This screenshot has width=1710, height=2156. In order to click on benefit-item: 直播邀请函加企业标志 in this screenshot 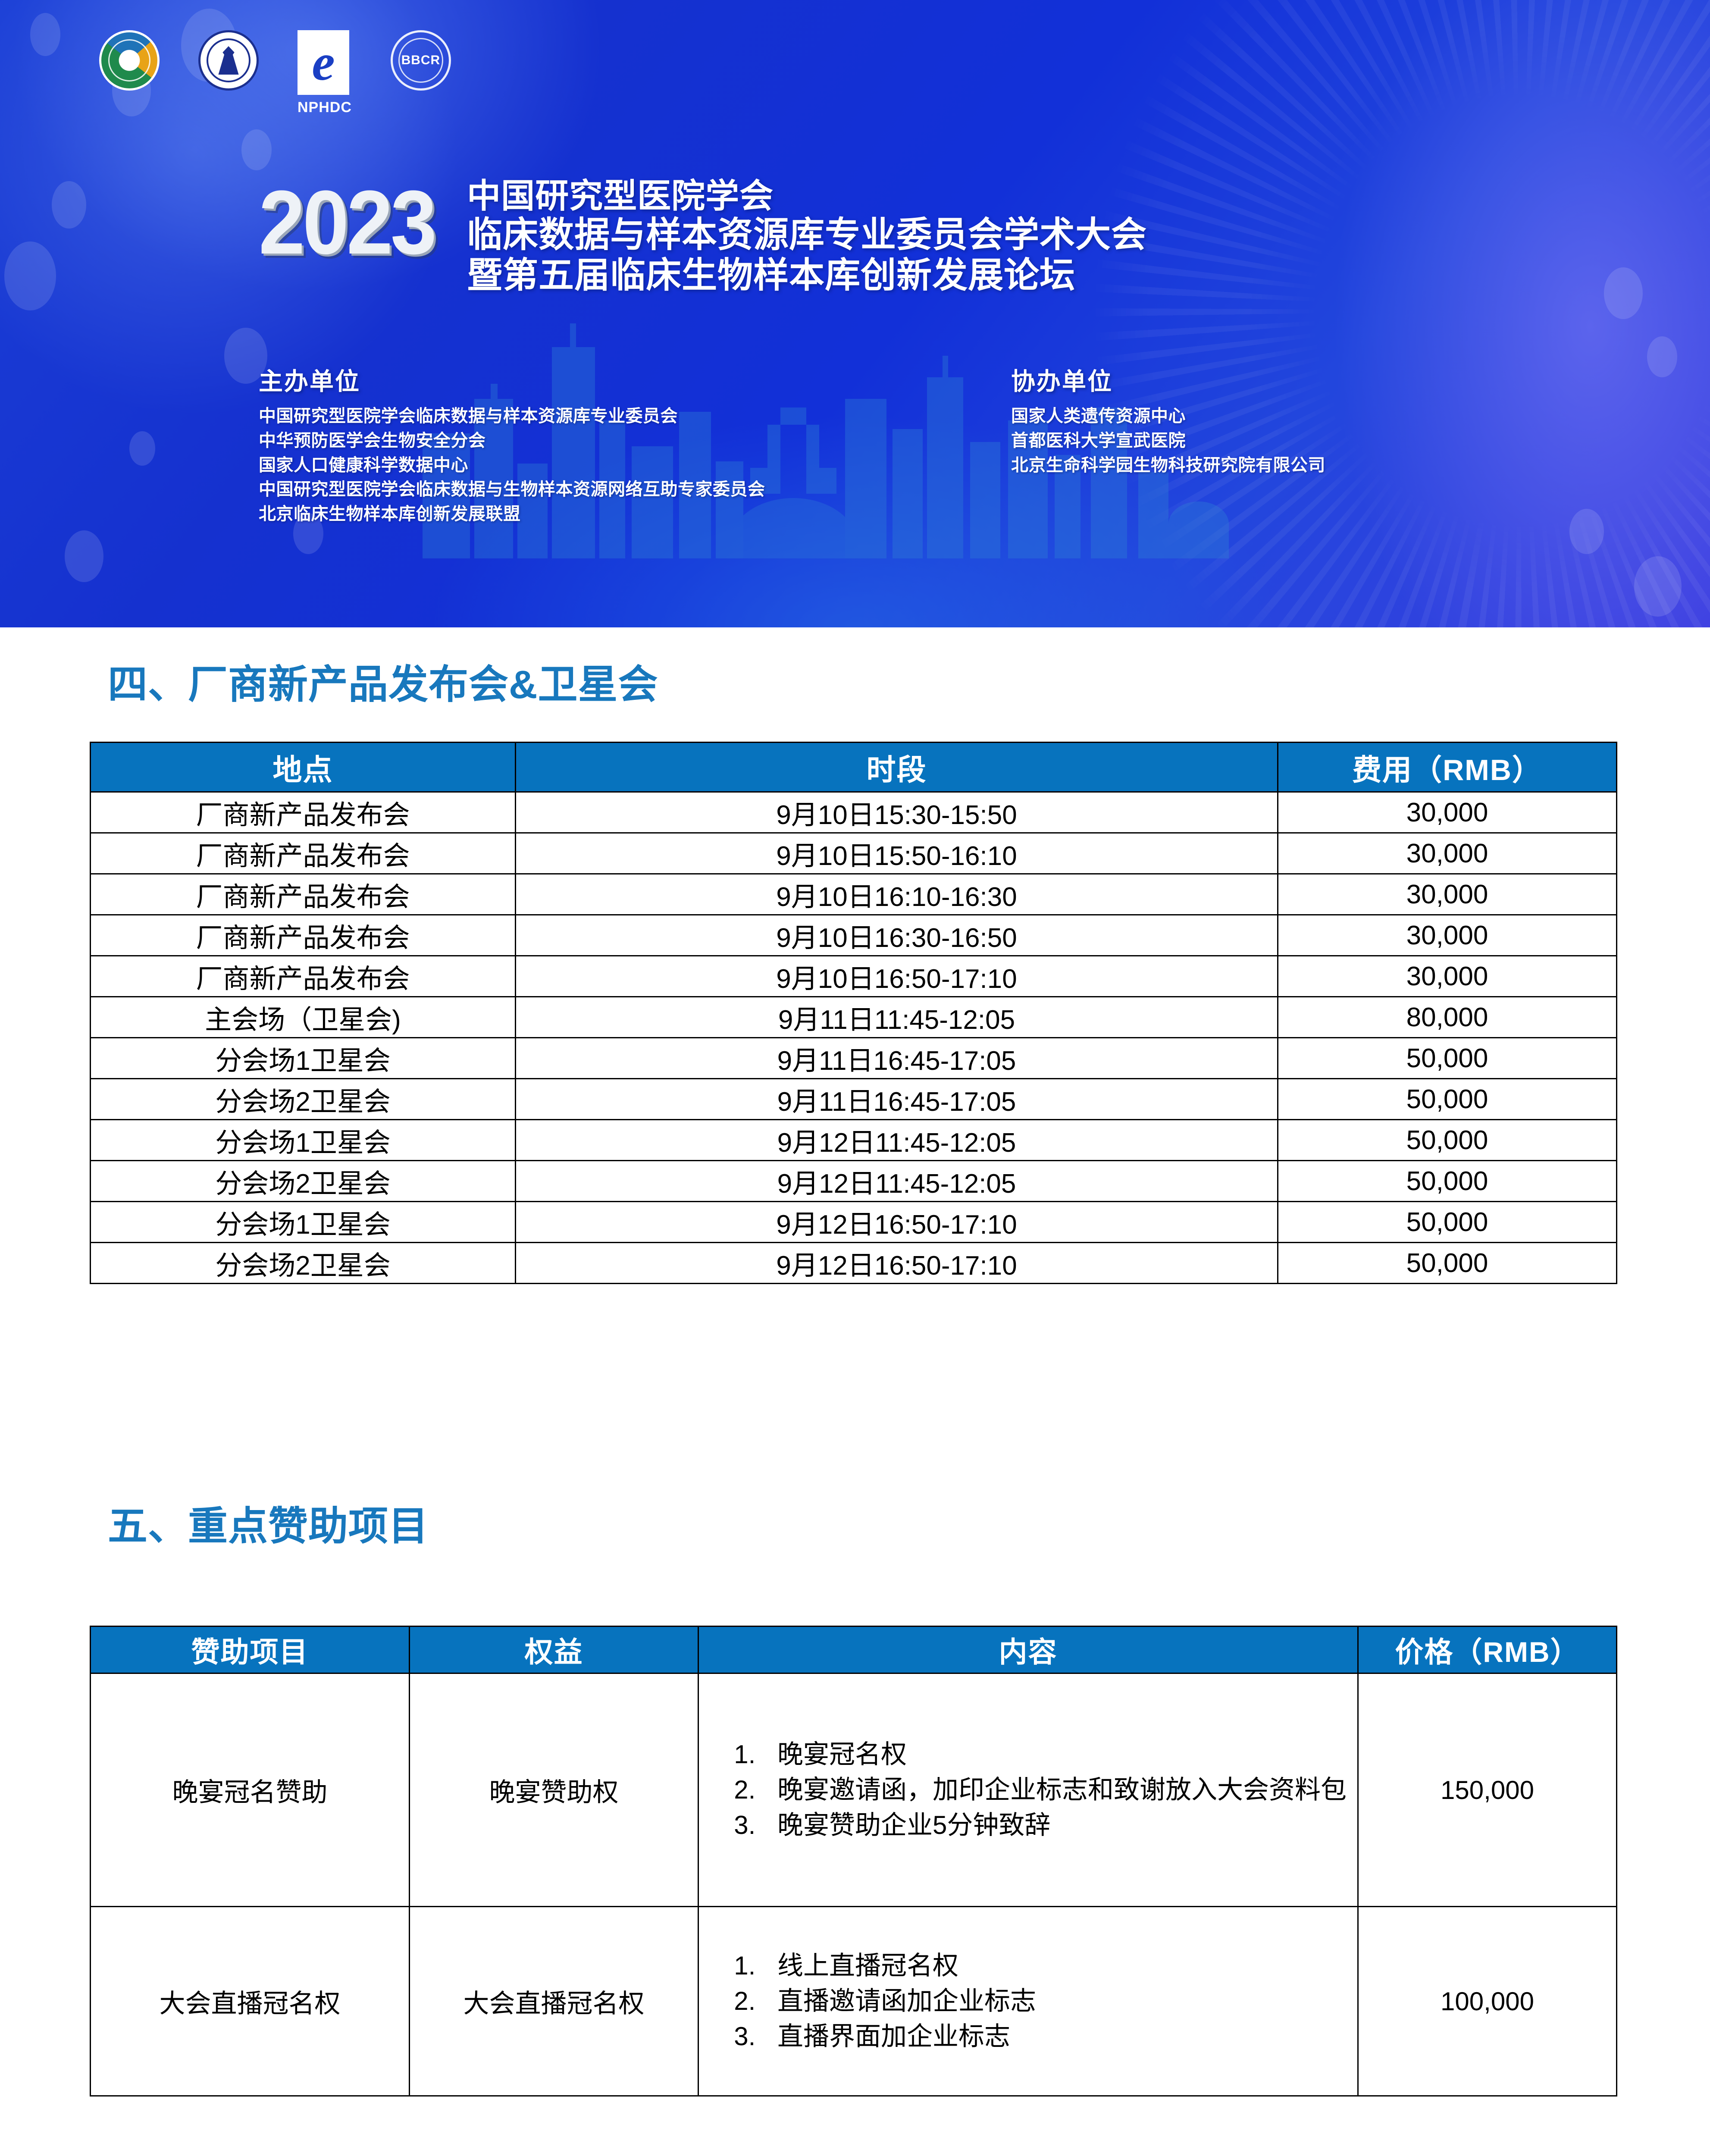, I will do `click(1055, 2001)`.